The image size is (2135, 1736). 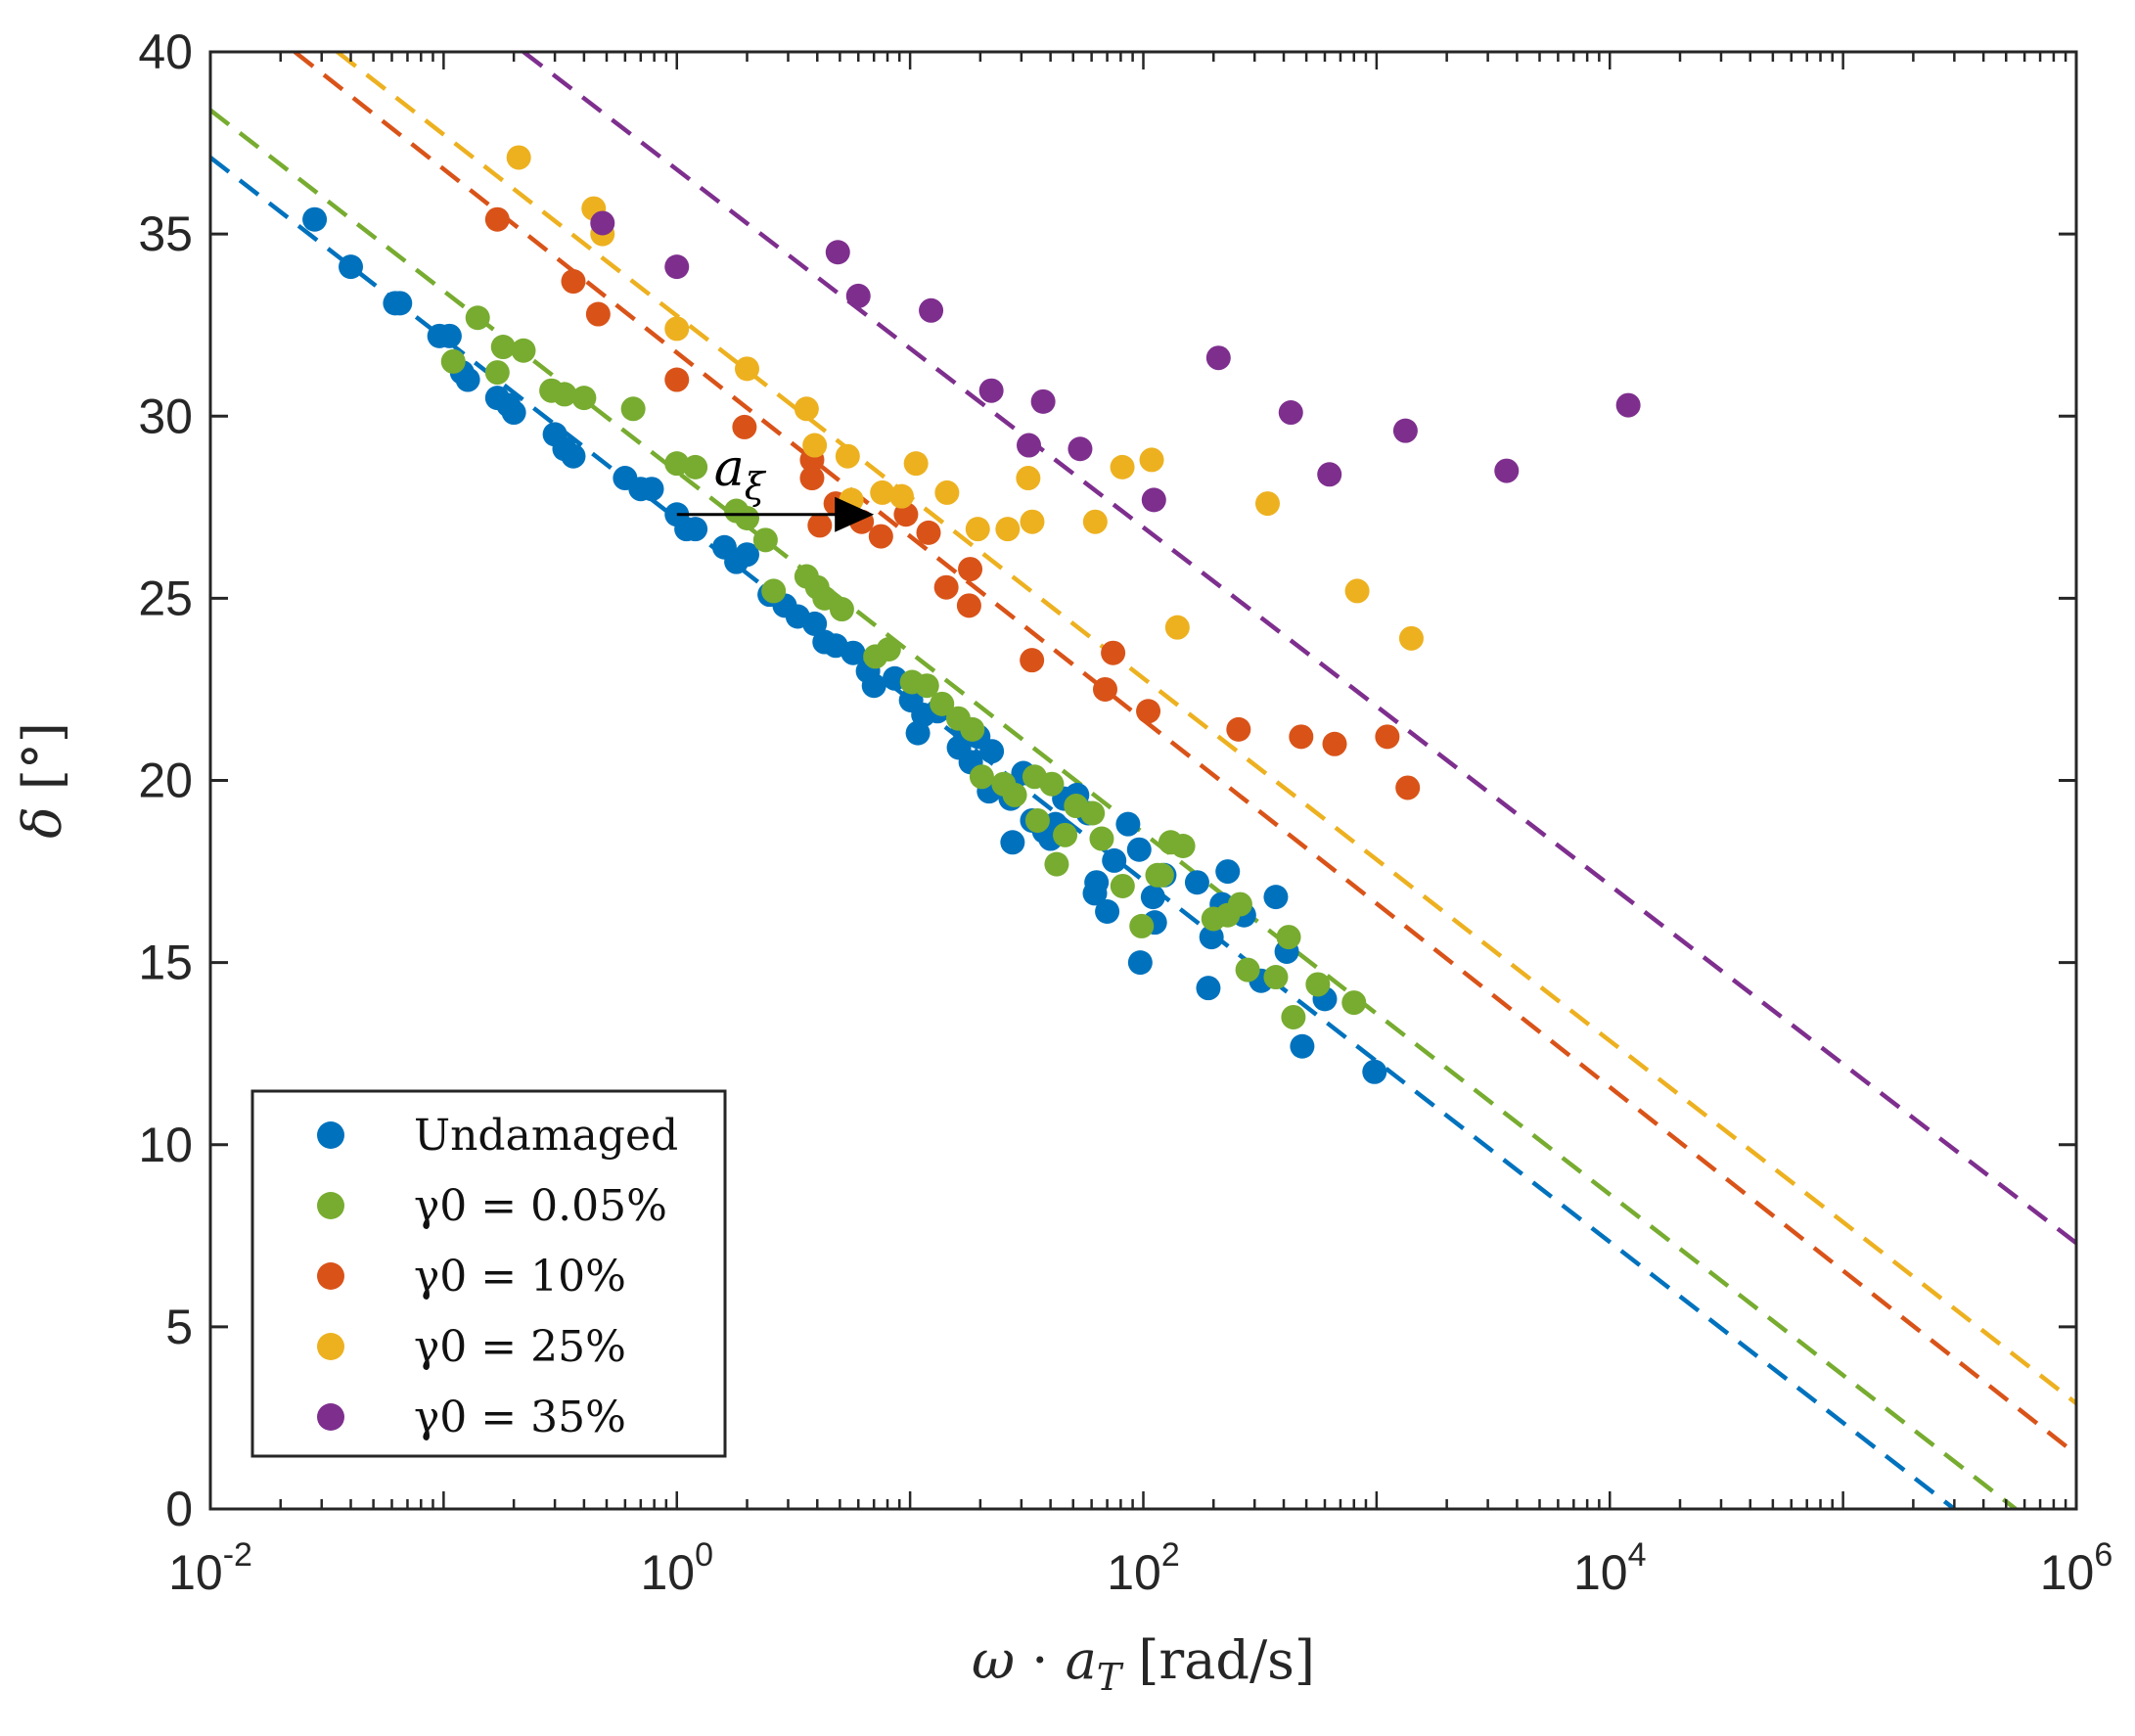 I want to click on legend-label-2: γ0 = 10%, so click(x=520, y=1277).